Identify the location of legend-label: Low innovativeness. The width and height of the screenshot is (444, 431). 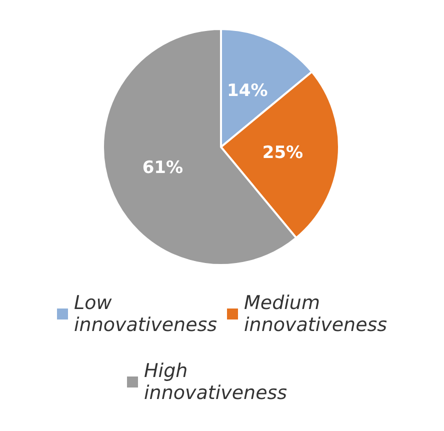
(146, 314).